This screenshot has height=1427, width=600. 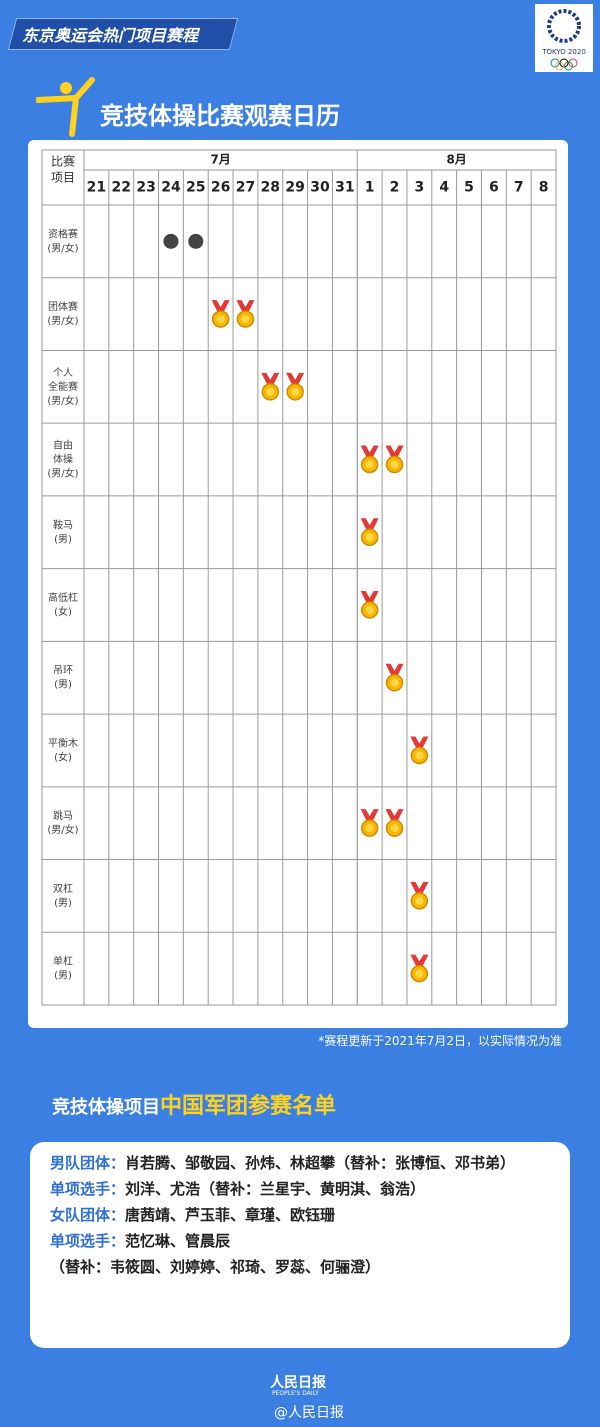 I want to click on roster-entry: （替补：韦筱圆、刘婷婷、祁琦、罗蕊、何骊澄）, so click(x=300, y=1267).